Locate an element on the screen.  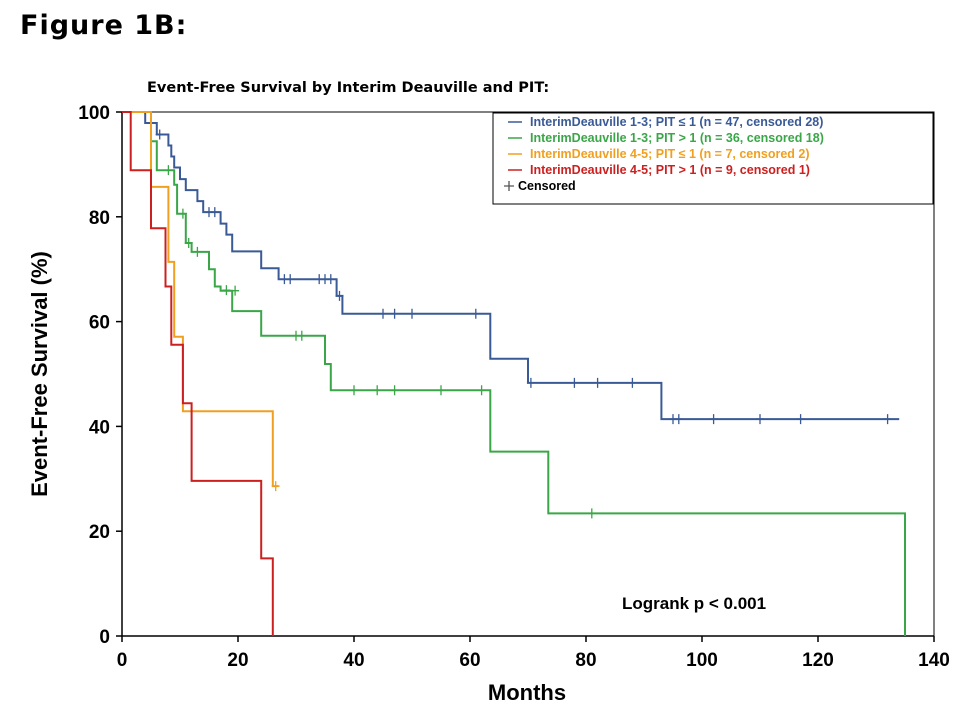
x-axis-label: Months is located at coordinates (527, 692).